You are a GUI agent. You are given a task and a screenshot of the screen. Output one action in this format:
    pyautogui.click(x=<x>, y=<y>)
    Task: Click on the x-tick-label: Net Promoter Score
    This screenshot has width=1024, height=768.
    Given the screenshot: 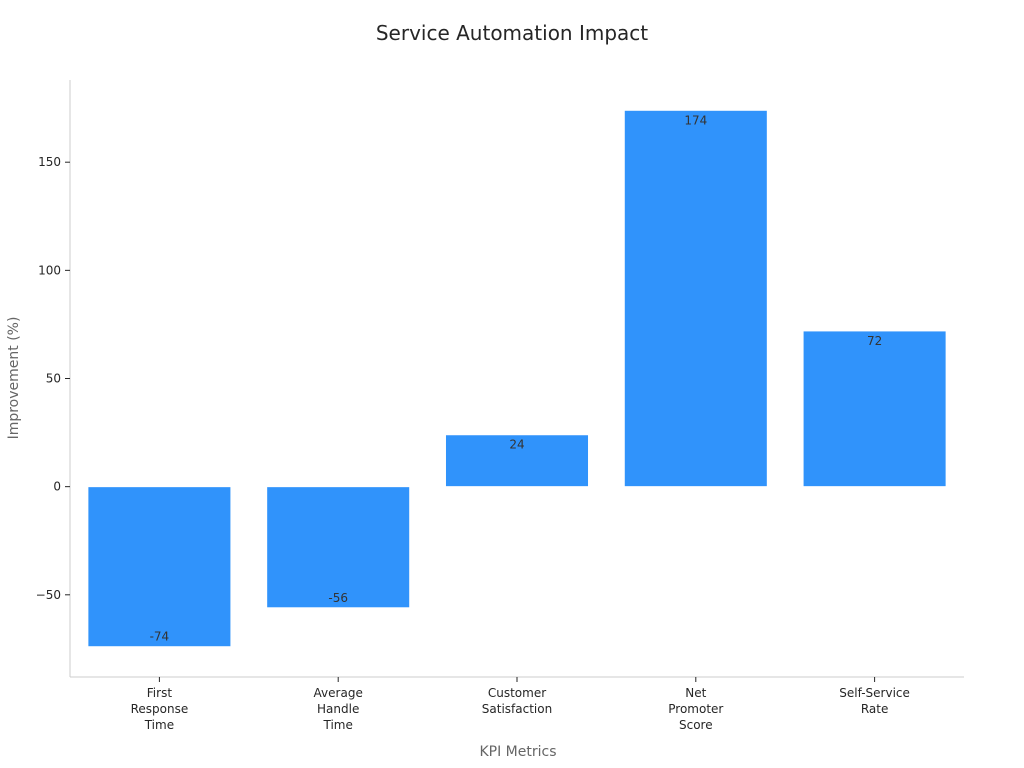 What is the action you would take?
    pyautogui.click(x=695, y=709)
    